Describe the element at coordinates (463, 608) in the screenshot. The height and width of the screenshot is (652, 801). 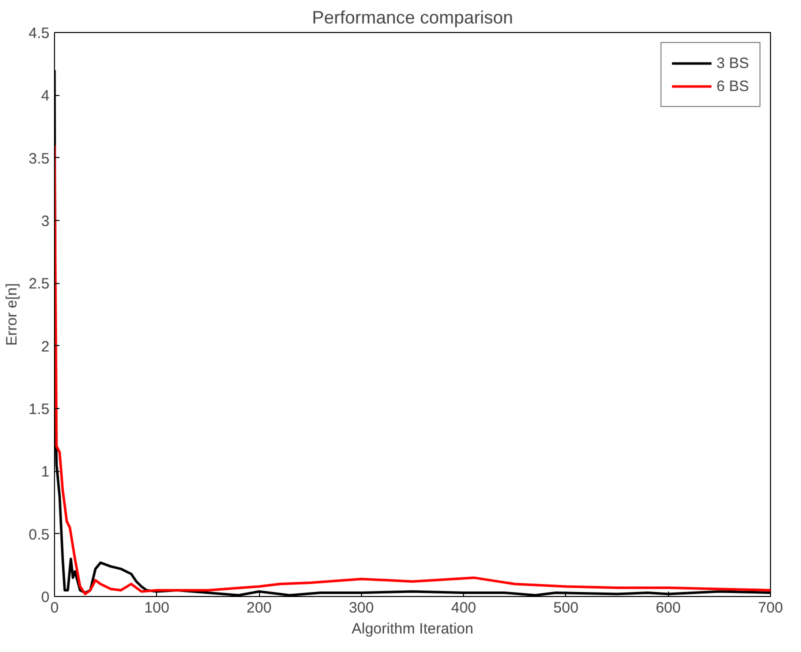
I see `x-tick-label: 400` at that location.